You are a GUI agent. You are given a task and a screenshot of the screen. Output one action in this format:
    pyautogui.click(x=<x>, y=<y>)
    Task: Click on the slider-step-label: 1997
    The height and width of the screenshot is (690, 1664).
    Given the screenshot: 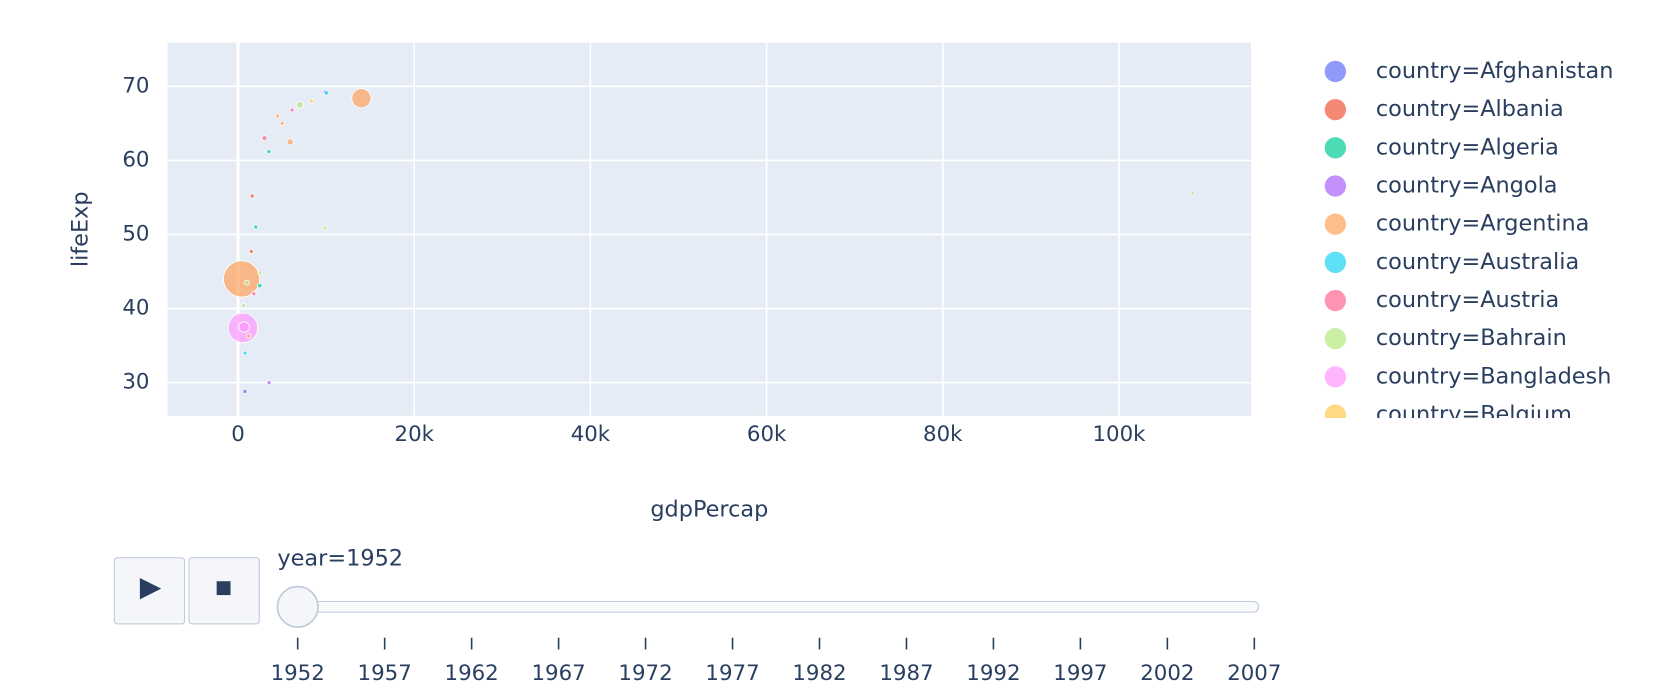 What is the action you would take?
    pyautogui.click(x=1080, y=673)
    